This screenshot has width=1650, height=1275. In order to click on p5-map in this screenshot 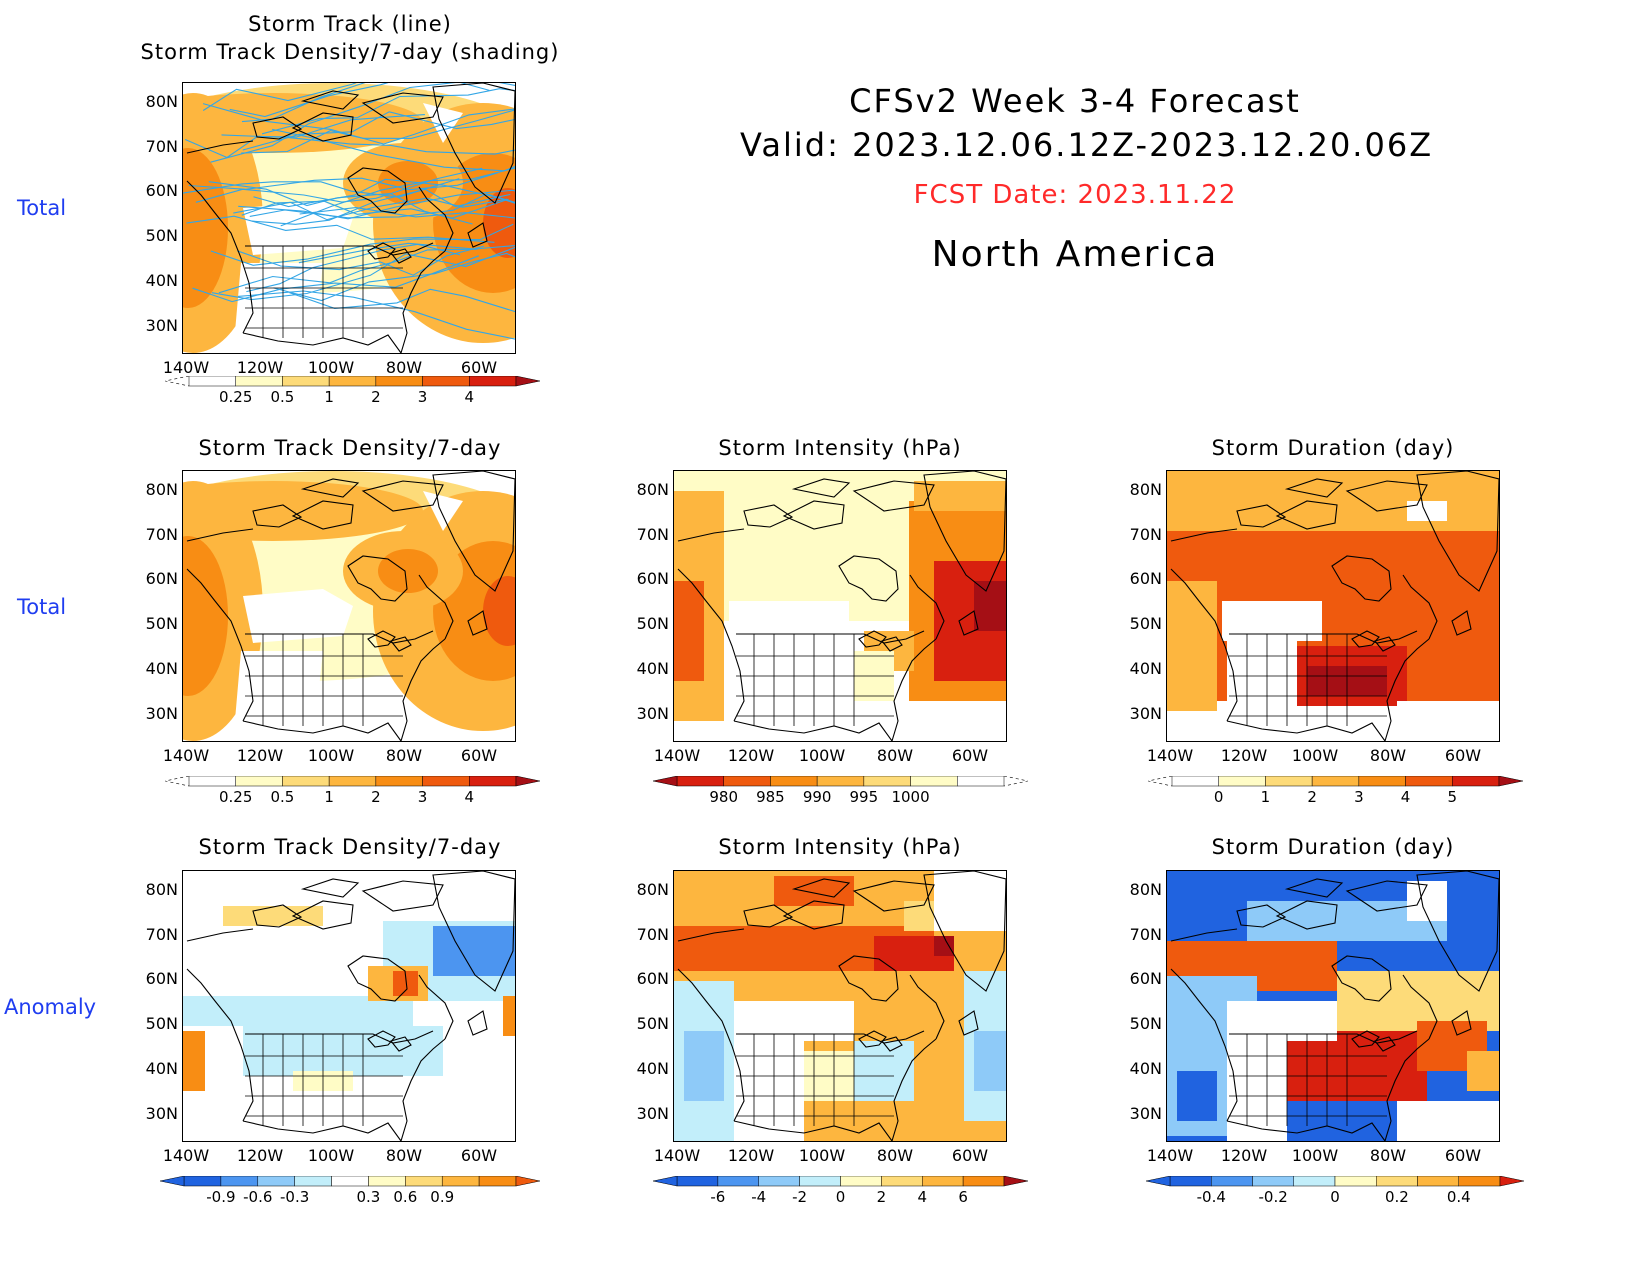, I will do `click(349, 1006)`.